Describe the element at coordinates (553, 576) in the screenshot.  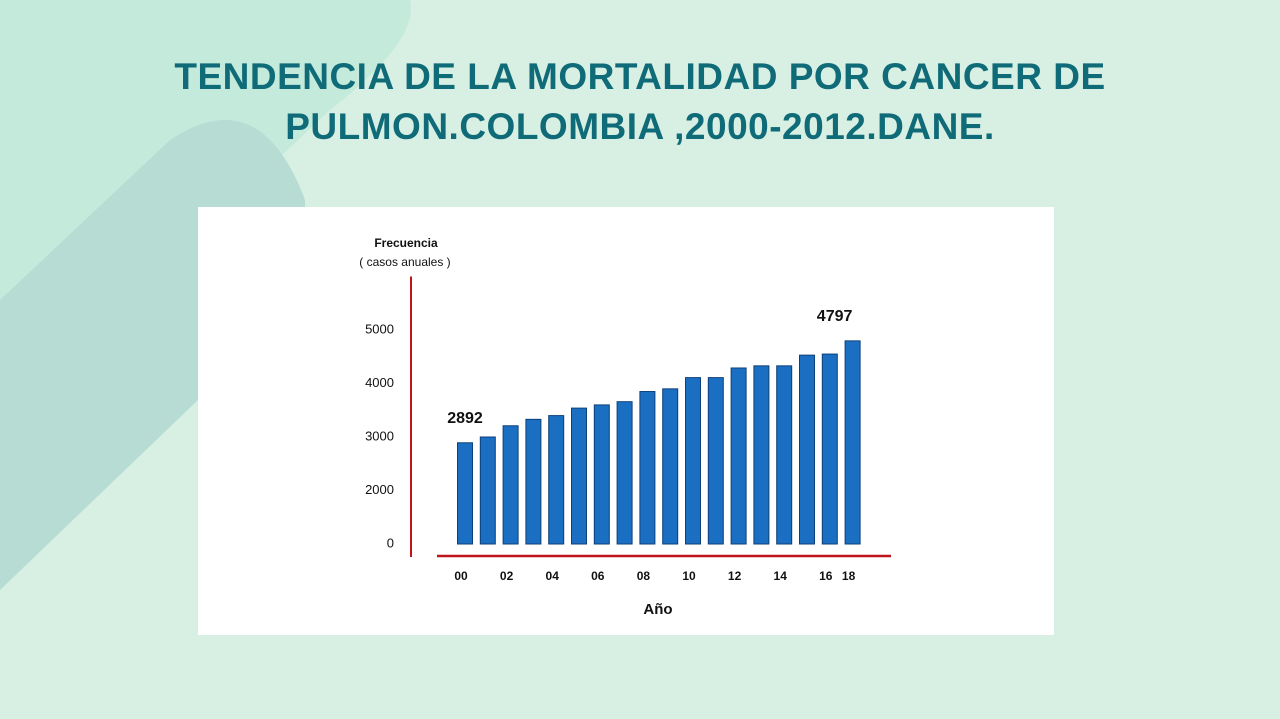
I see `x-tick-label: 04` at that location.